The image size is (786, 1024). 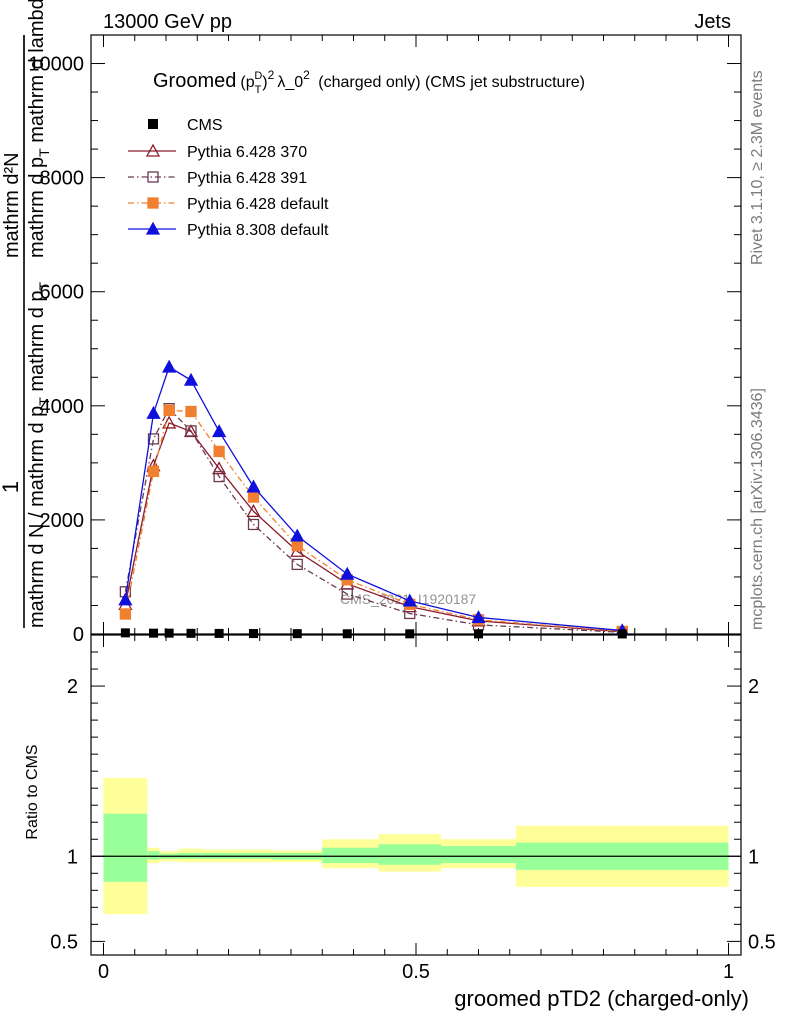 What do you see at coordinates (39, 454) in the screenshot?
I see `ylabel-denominator-bottom: mathrm d N / mathrm d pT mathrm d pT` at bounding box center [39, 454].